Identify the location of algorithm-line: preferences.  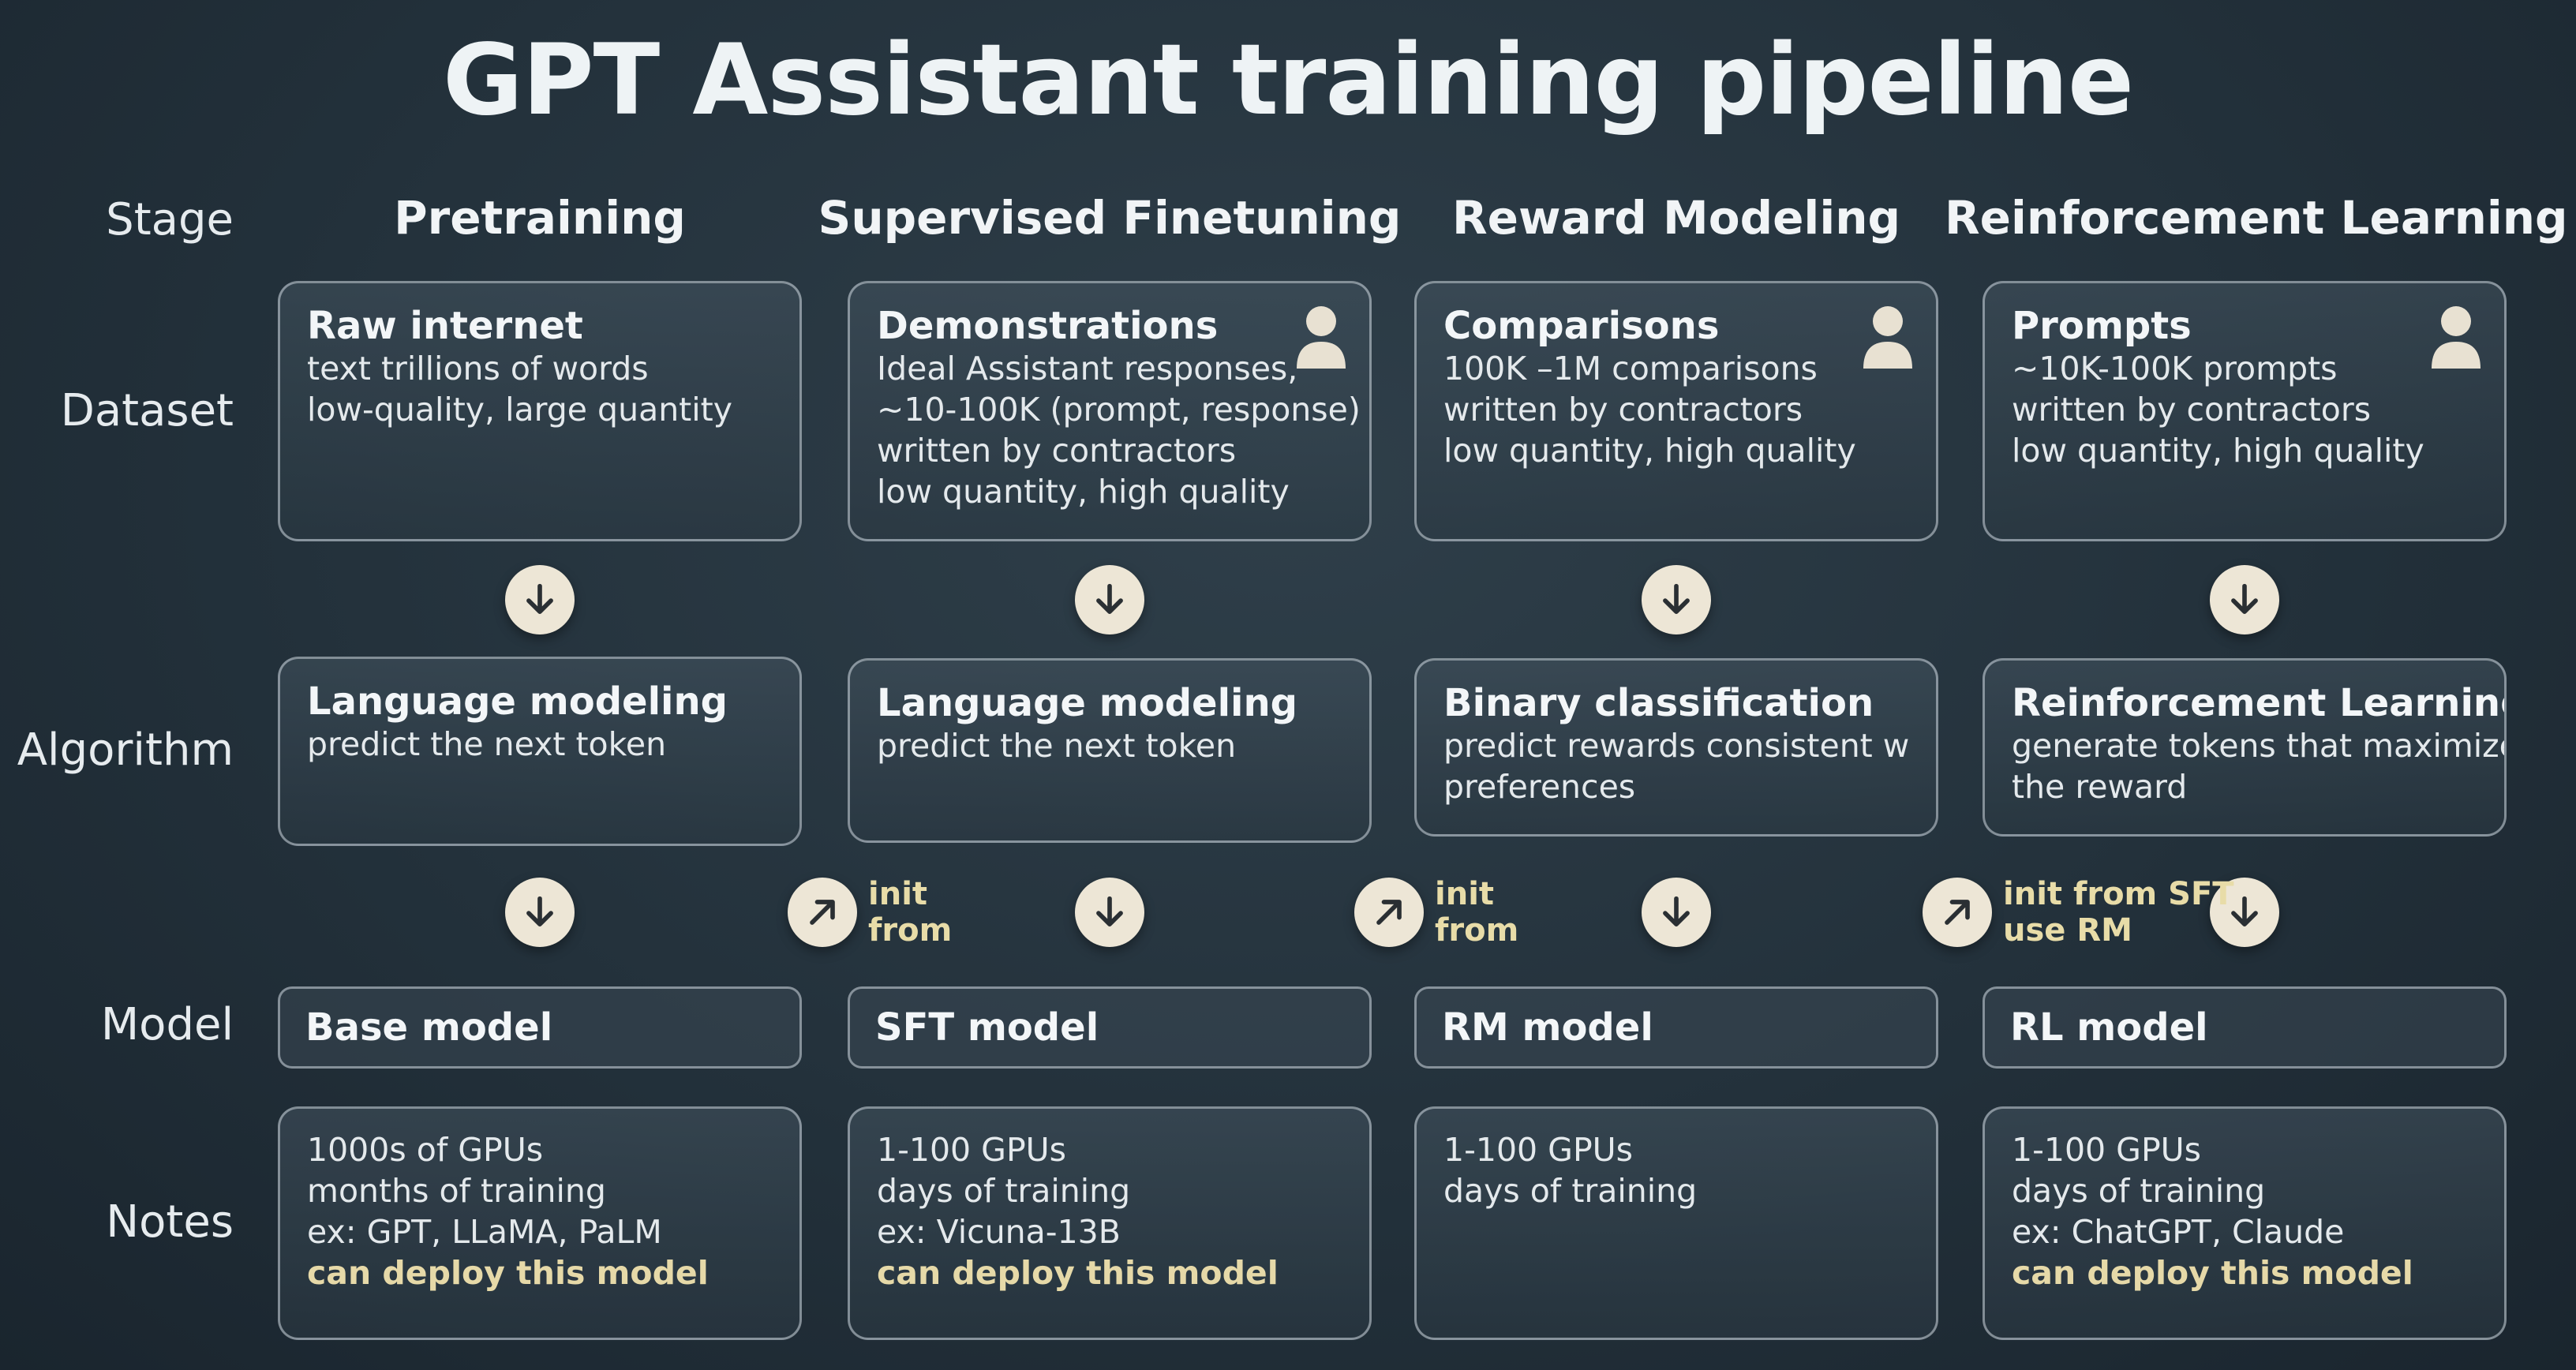
(1539, 787).